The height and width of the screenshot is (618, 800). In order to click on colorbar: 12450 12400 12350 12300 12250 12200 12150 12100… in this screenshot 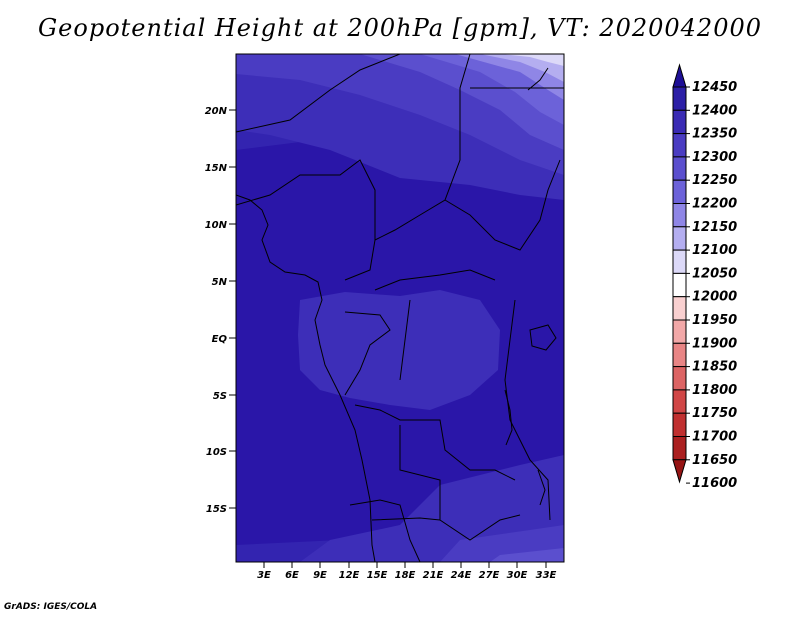, I will do `click(704, 277)`.